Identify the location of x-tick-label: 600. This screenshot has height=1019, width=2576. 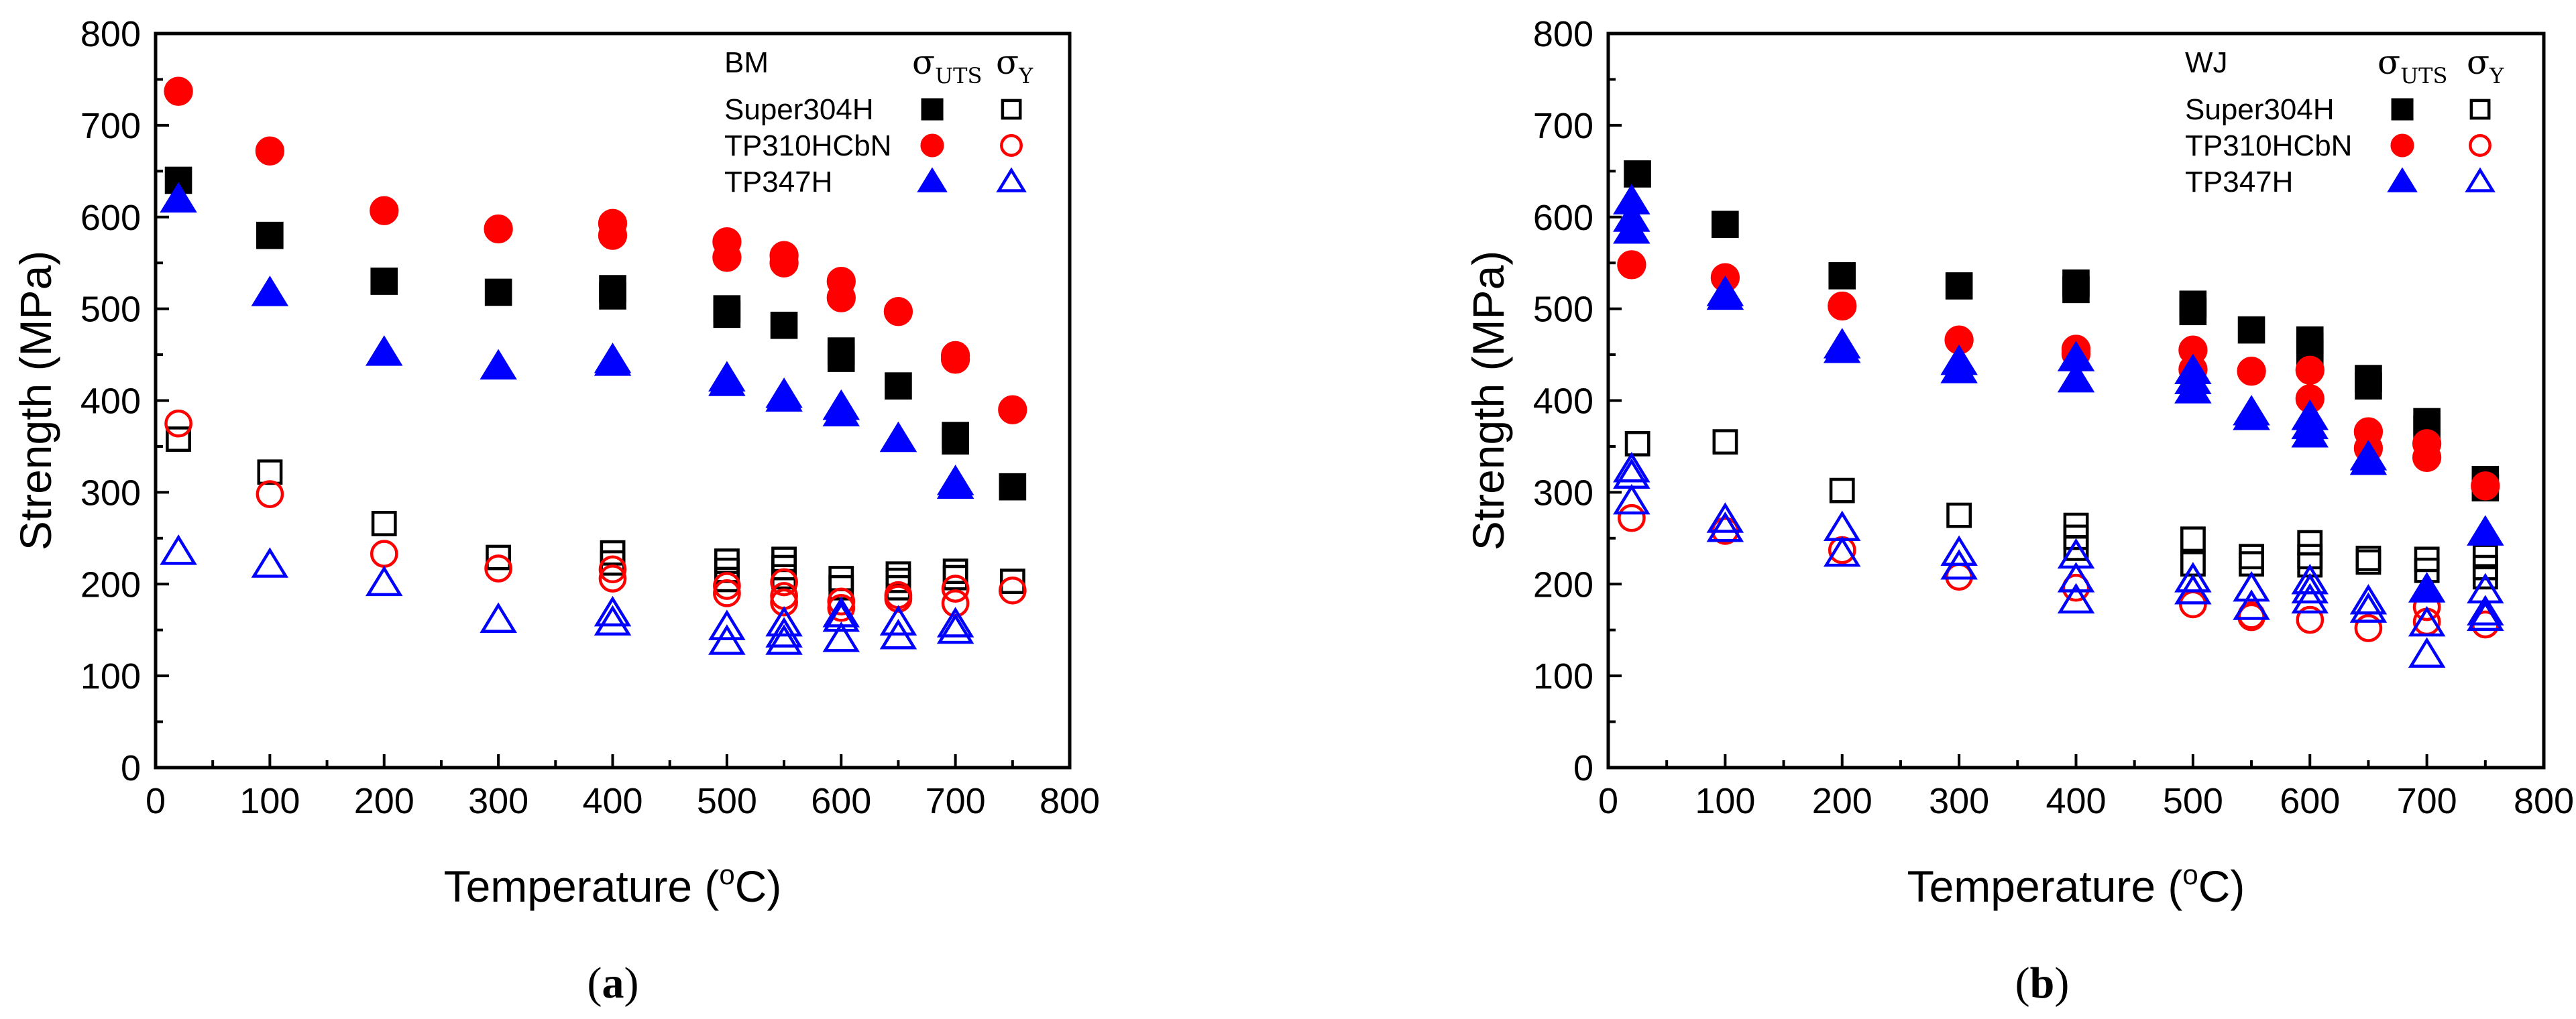
(2310, 801).